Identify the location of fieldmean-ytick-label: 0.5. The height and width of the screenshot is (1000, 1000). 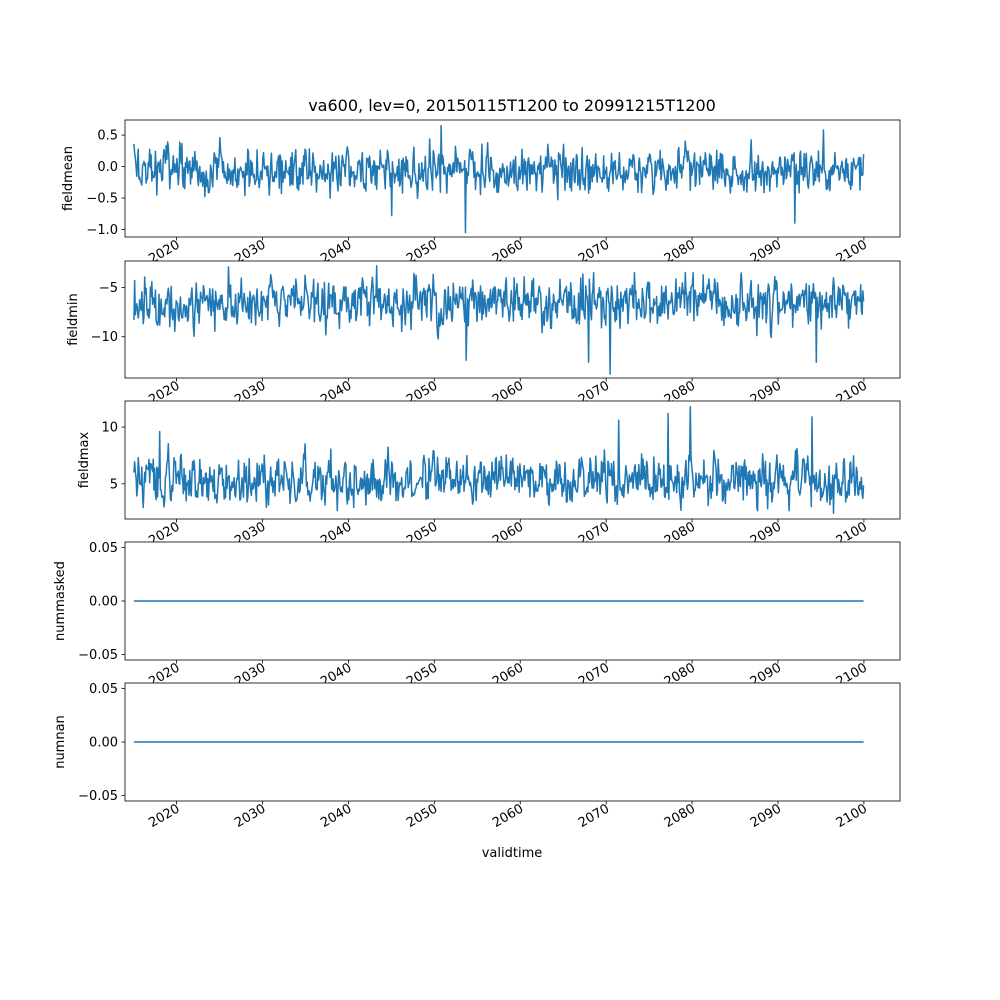
(107, 136).